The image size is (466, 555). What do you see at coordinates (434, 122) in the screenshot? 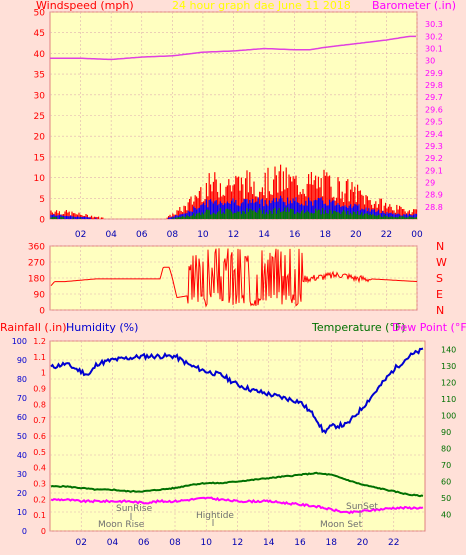
I see `baro-tick-label: 29.5` at bounding box center [434, 122].